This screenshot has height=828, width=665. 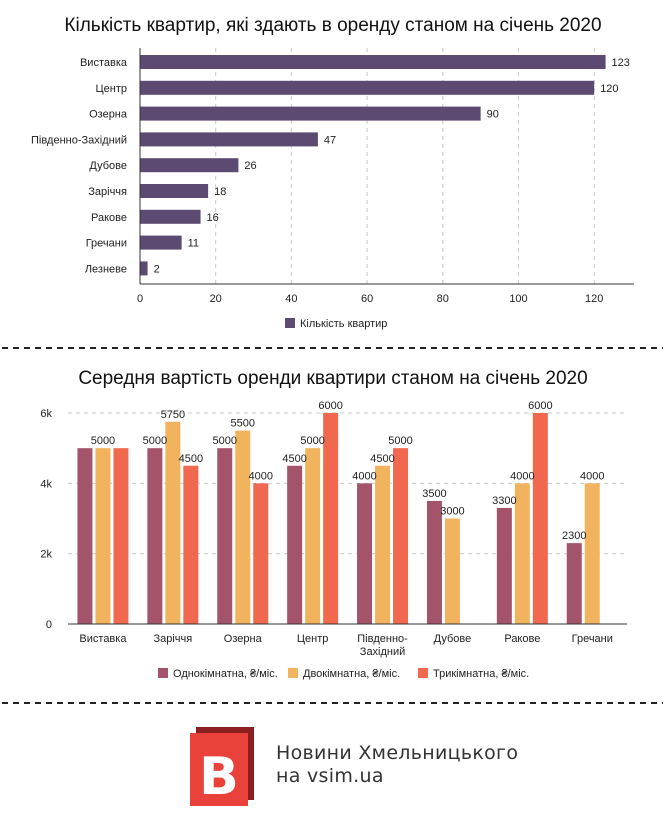 I want to click on data-label: 5500, so click(x=243, y=424).